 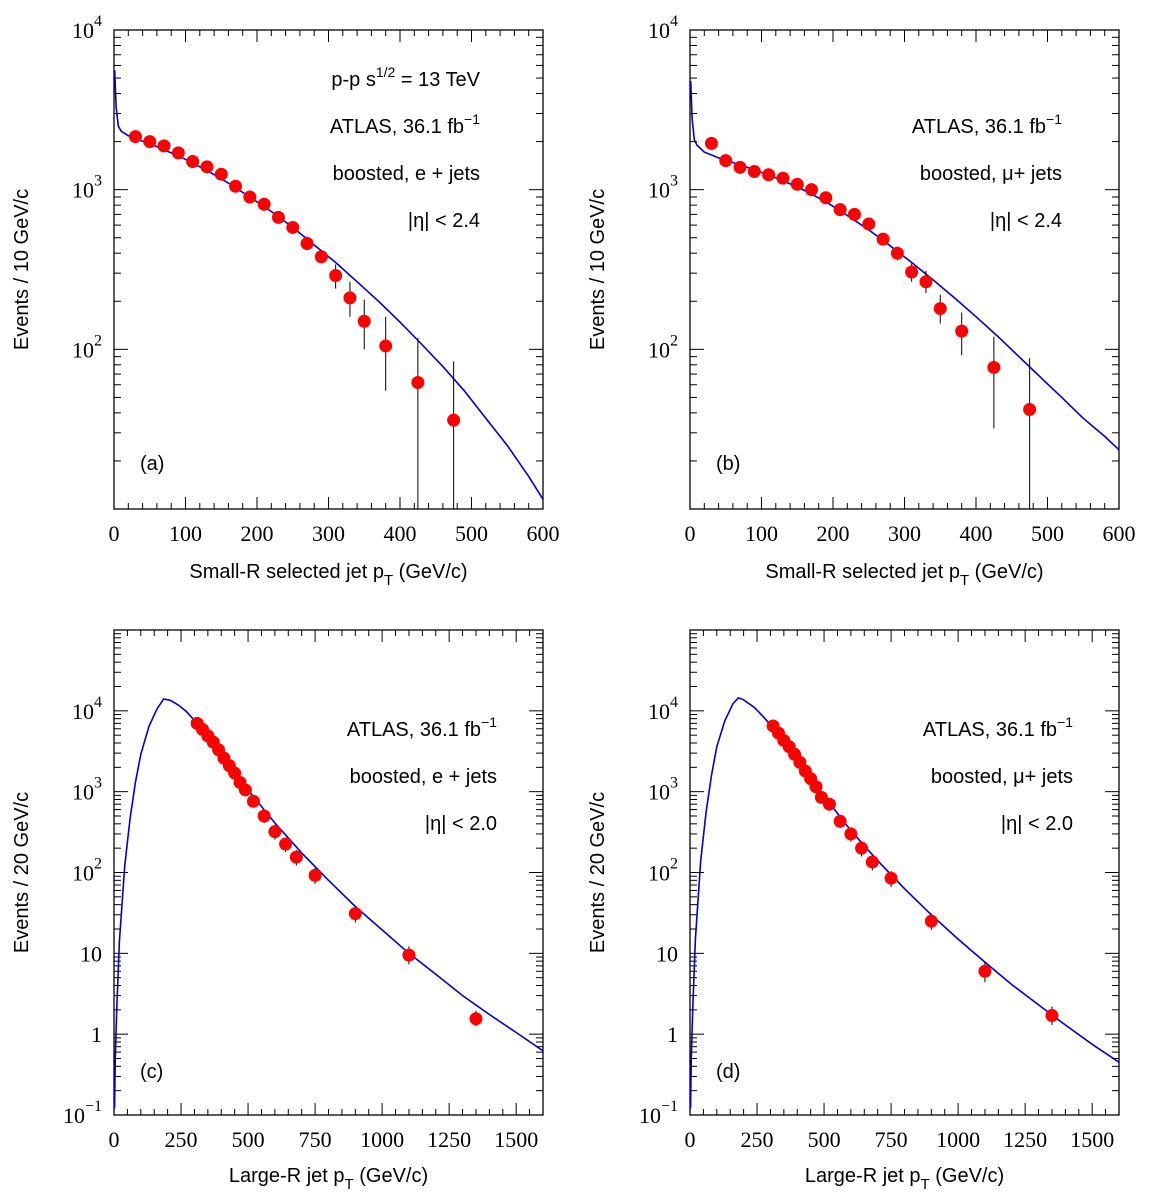 What do you see at coordinates (1026, 221) in the screenshot?
I see `annotation: |η| < 2.4` at bounding box center [1026, 221].